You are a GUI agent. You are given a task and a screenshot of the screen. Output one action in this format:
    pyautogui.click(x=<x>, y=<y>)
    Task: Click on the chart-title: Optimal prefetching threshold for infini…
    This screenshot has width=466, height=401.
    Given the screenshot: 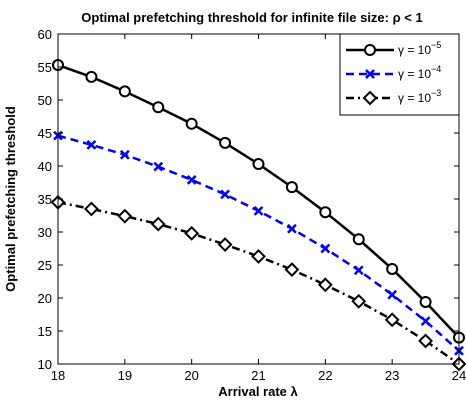 What is the action you would take?
    pyautogui.click(x=251, y=17)
    